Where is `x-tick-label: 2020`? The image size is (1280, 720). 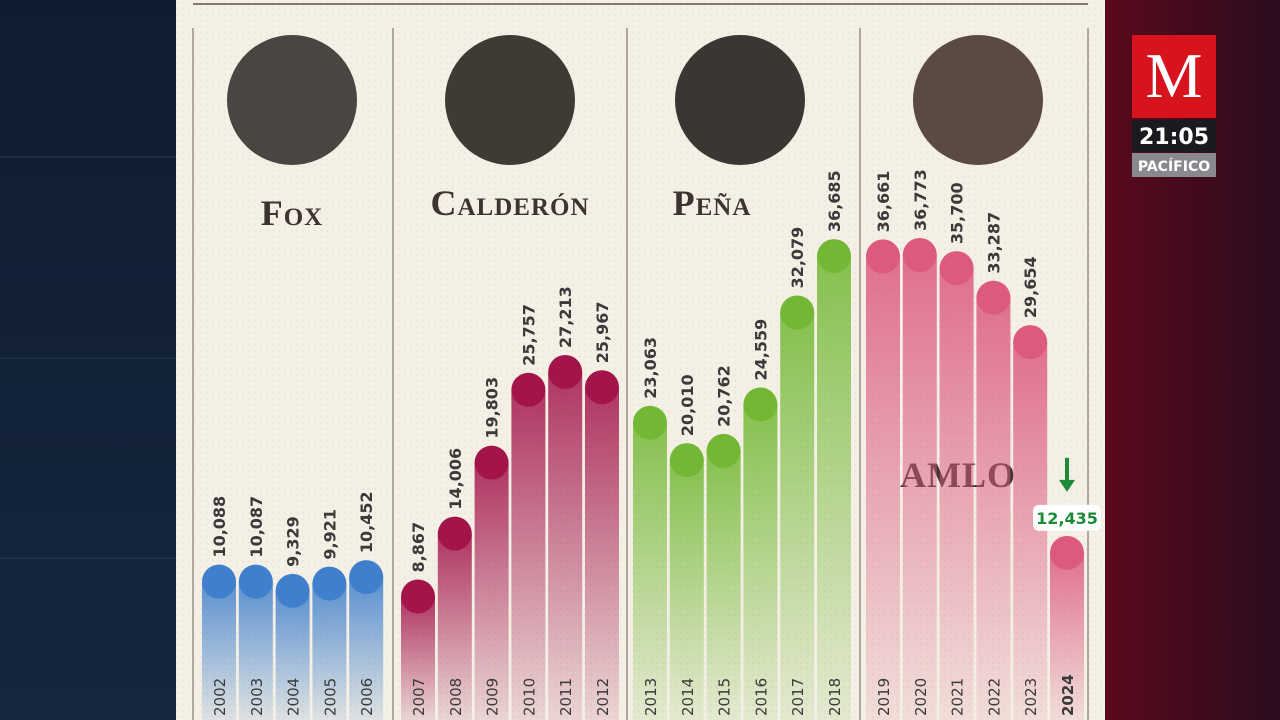
x-tick-label: 2020 is located at coordinates (921, 697).